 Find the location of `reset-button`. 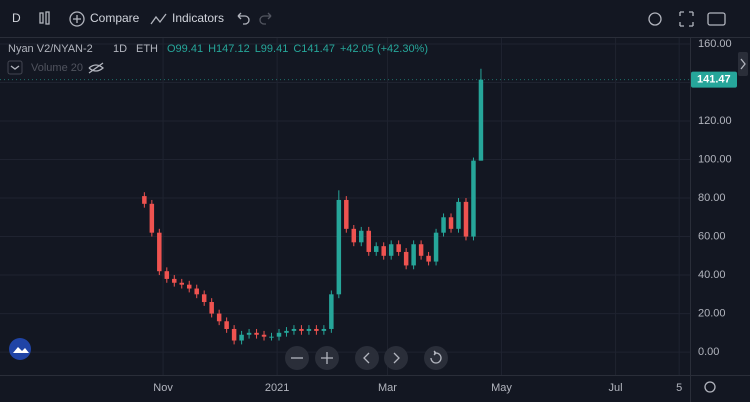

reset-button is located at coordinates (436, 358).